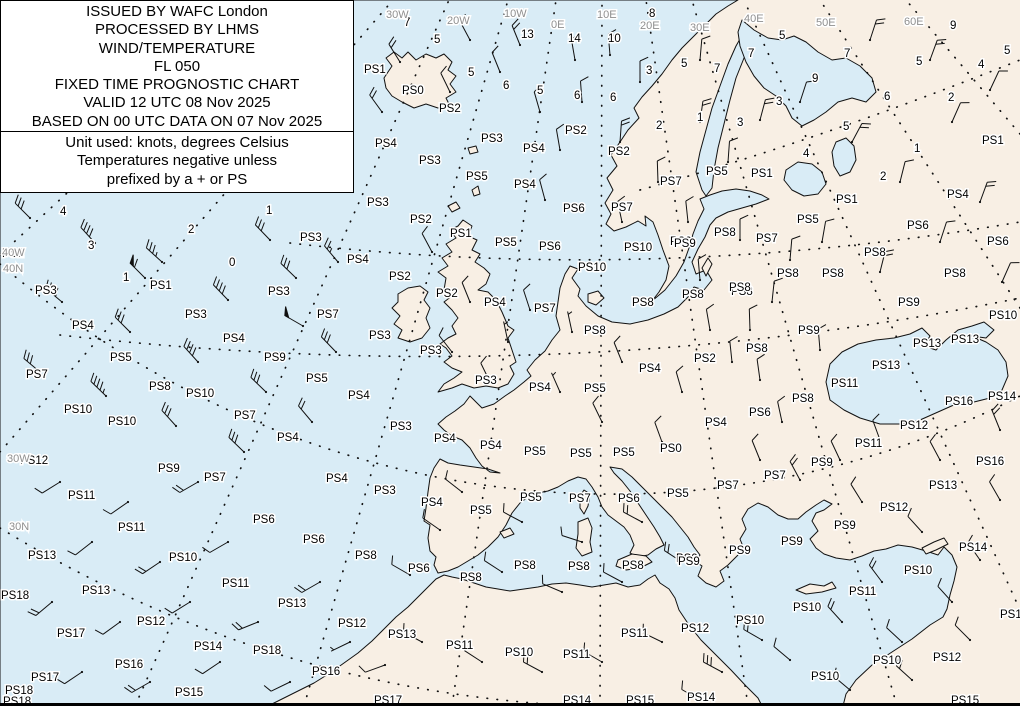 This screenshot has width=1020, height=706. What do you see at coordinates (177, 161) in the screenshot?
I see `negative-line: Temperatures negative unless` at bounding box center [177, 161].